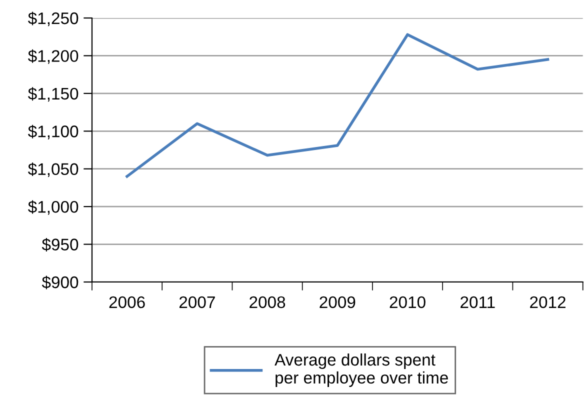 The width and height of the screenshot is (584, 406). I want to click on y-tick-label: $1,250, so click(53, 19).